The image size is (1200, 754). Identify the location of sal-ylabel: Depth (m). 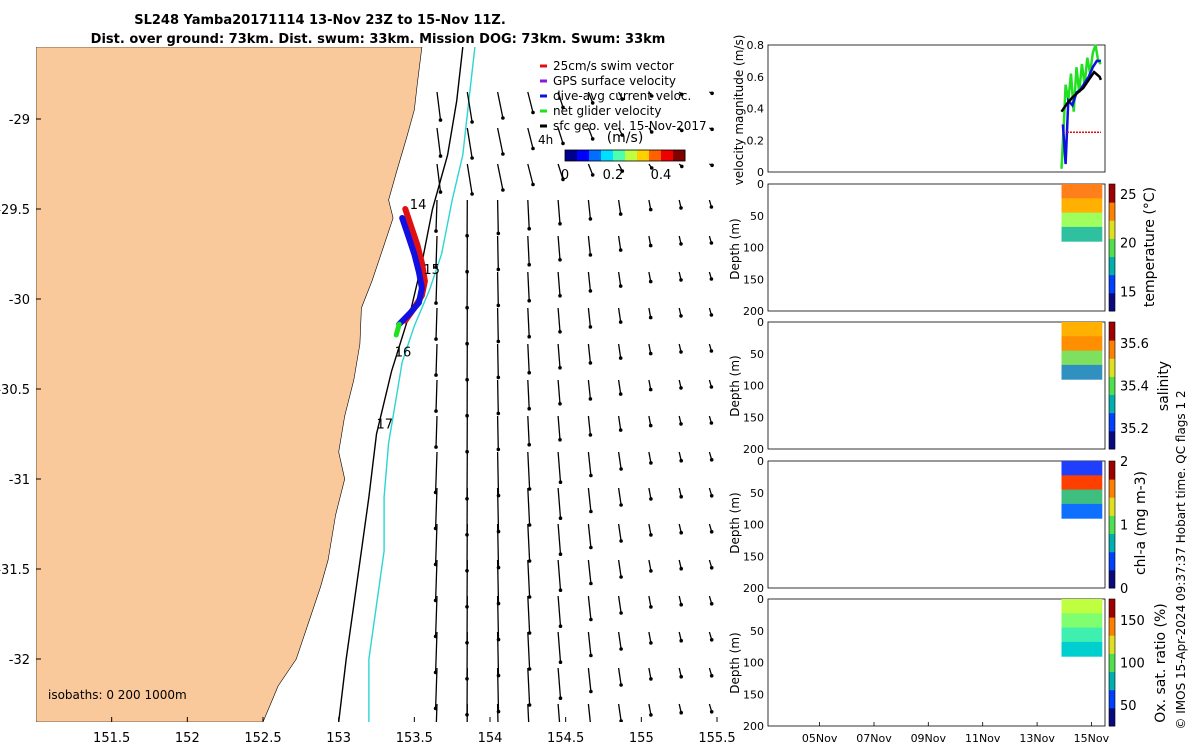
(735, 385).